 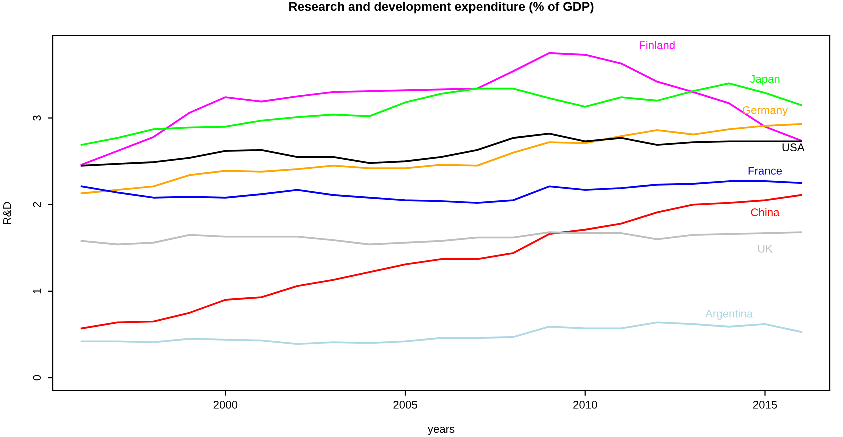 I want to click on series-label: USA, so click(x=793, y=148).